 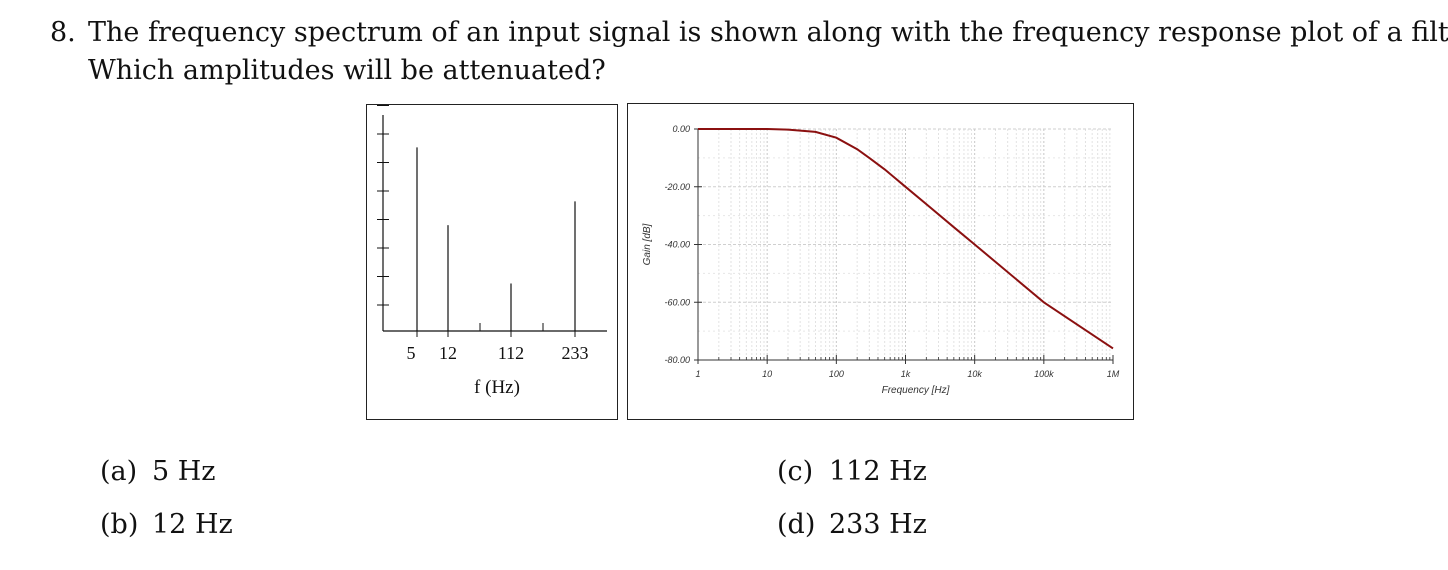 I want to click on spectrum-tick-label-112: 112, so click(x=511, y=353).